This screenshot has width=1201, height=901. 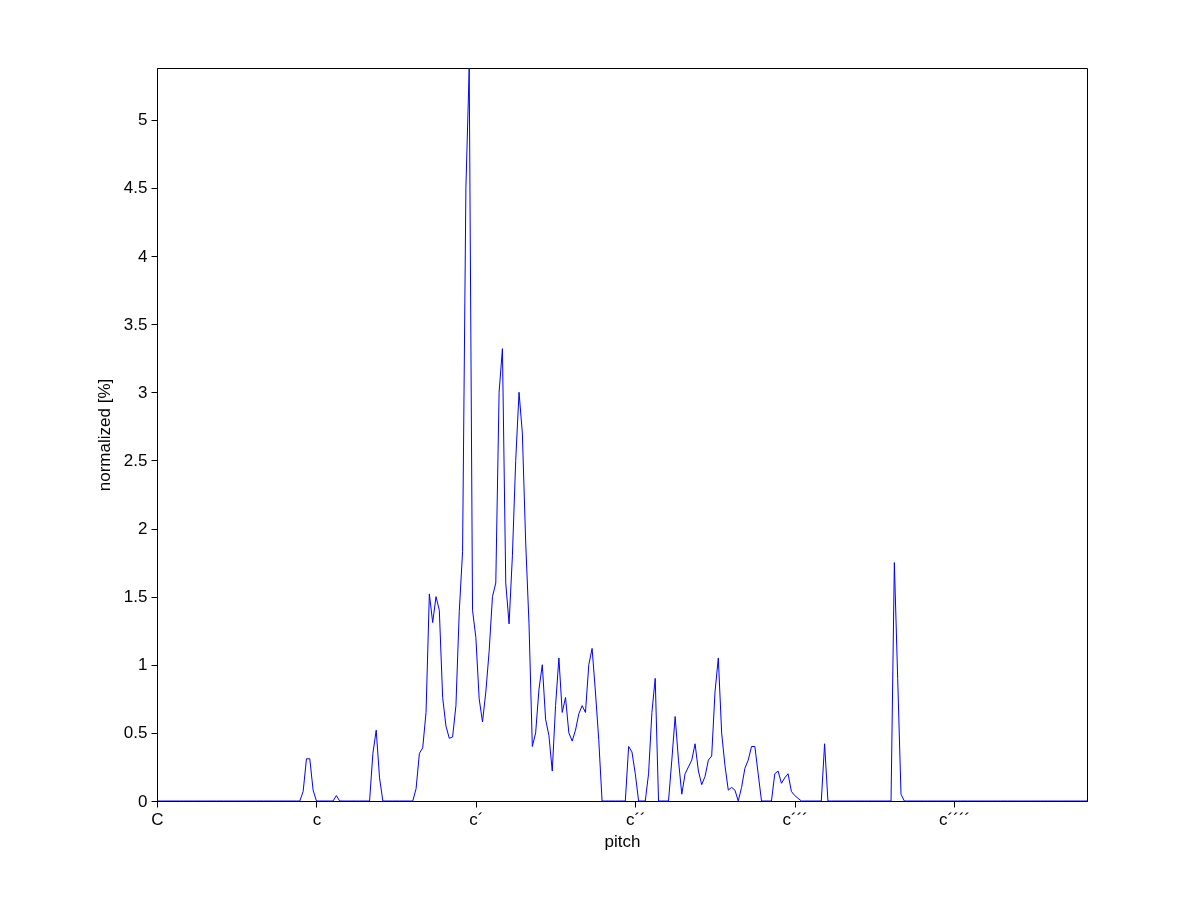 What do you see at coordinates (635, 819) in the screenshot?
I see `x-tick-label: c´´` at bounding box center [635, 819].